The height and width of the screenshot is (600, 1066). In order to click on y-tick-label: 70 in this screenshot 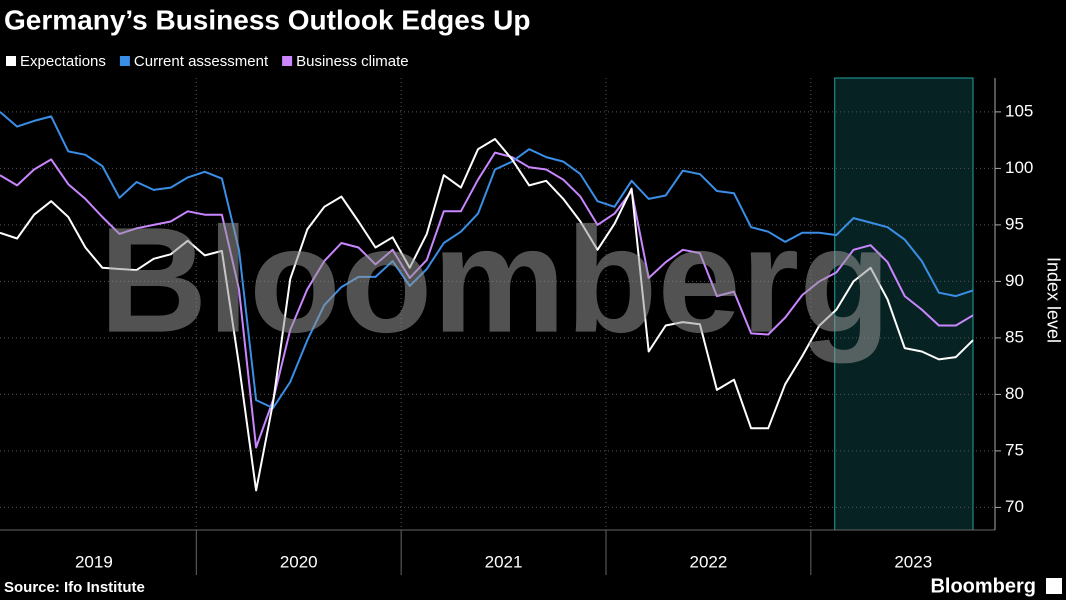, I will do `click(1014, 506)`.